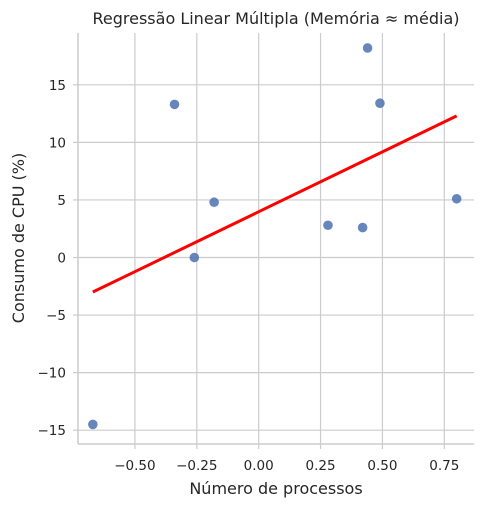 Image resolution: width=484 pixels, height=507 pixels. What do you see at coordinates (275, 488) in the screenshot?
I see `x-axis-label: Número de processos` at bounding box center [275, 488].